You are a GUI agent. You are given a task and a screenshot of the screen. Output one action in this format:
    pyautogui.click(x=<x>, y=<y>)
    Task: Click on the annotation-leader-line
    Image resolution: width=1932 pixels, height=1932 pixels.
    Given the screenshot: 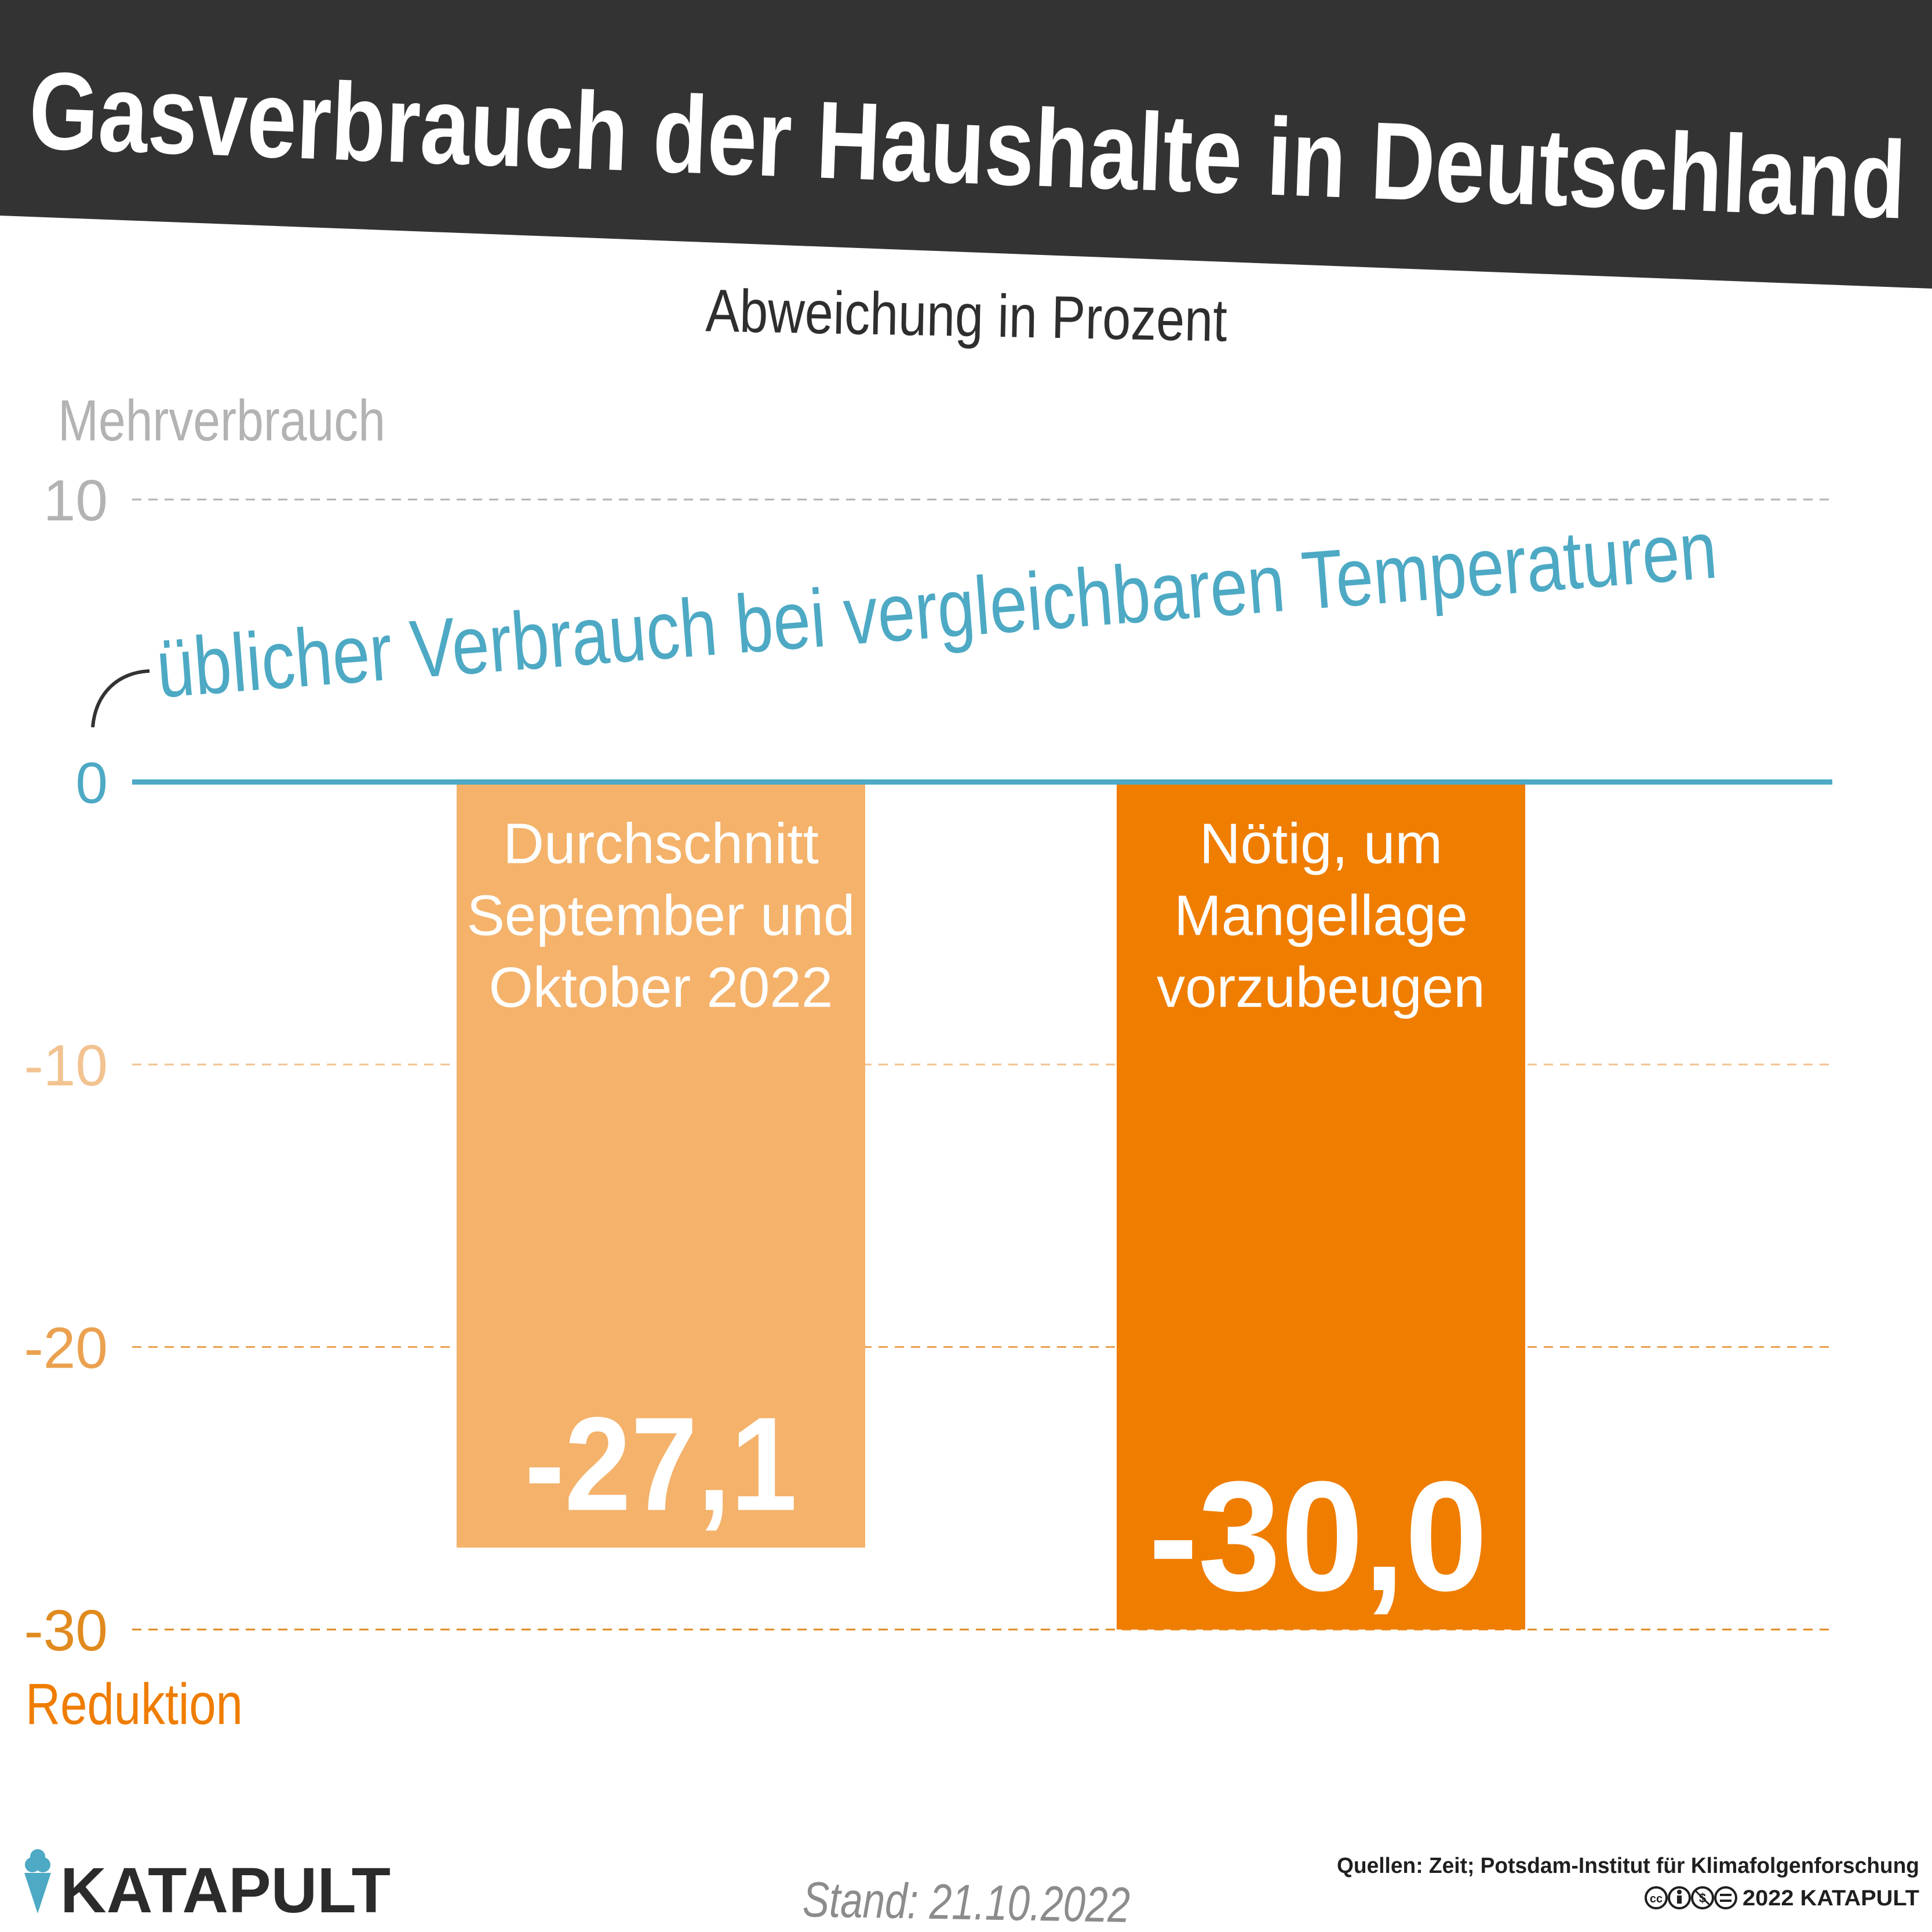 What is the action you would take?
    pyautogui.click(x=120, y=698)
    